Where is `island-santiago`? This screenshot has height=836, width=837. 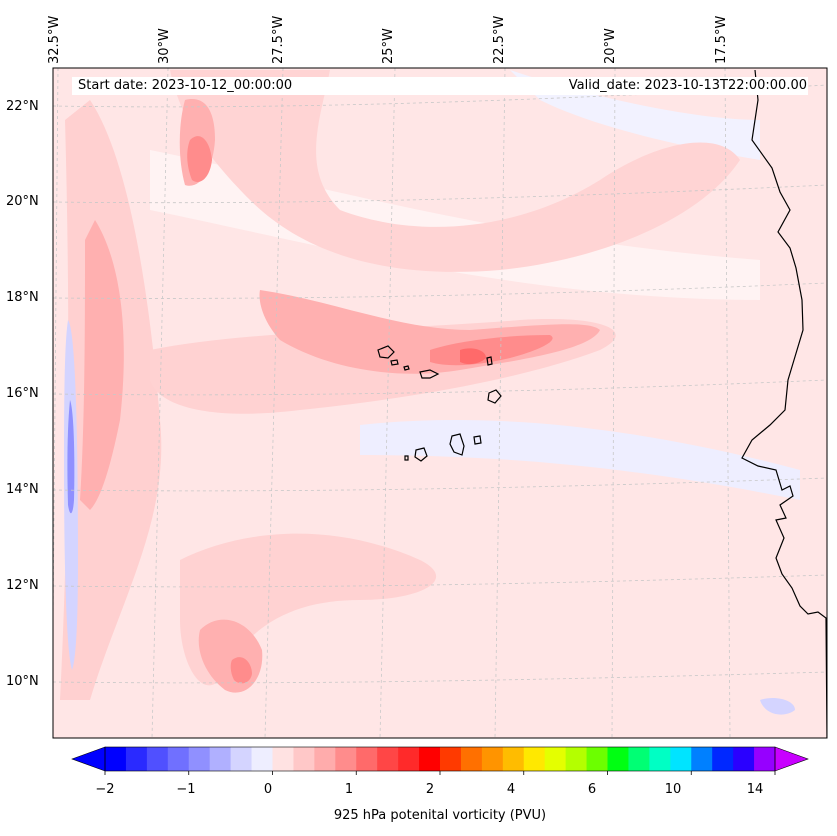
island-santiago is located at coordinates (457, 444).